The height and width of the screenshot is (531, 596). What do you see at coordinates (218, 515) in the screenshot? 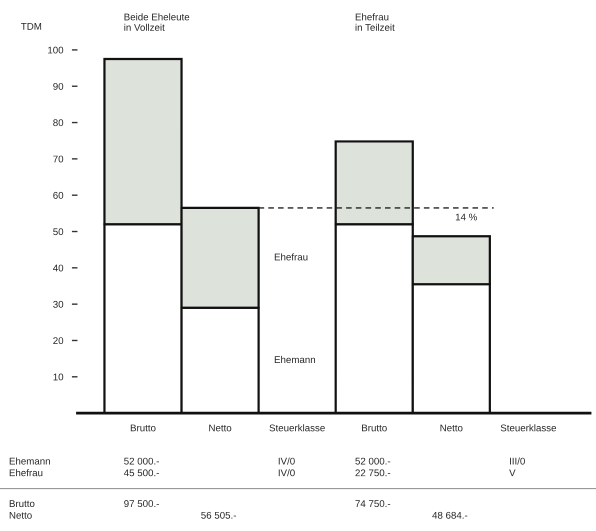
I see `text: 56 505.-` at bounding box center [218, 515].